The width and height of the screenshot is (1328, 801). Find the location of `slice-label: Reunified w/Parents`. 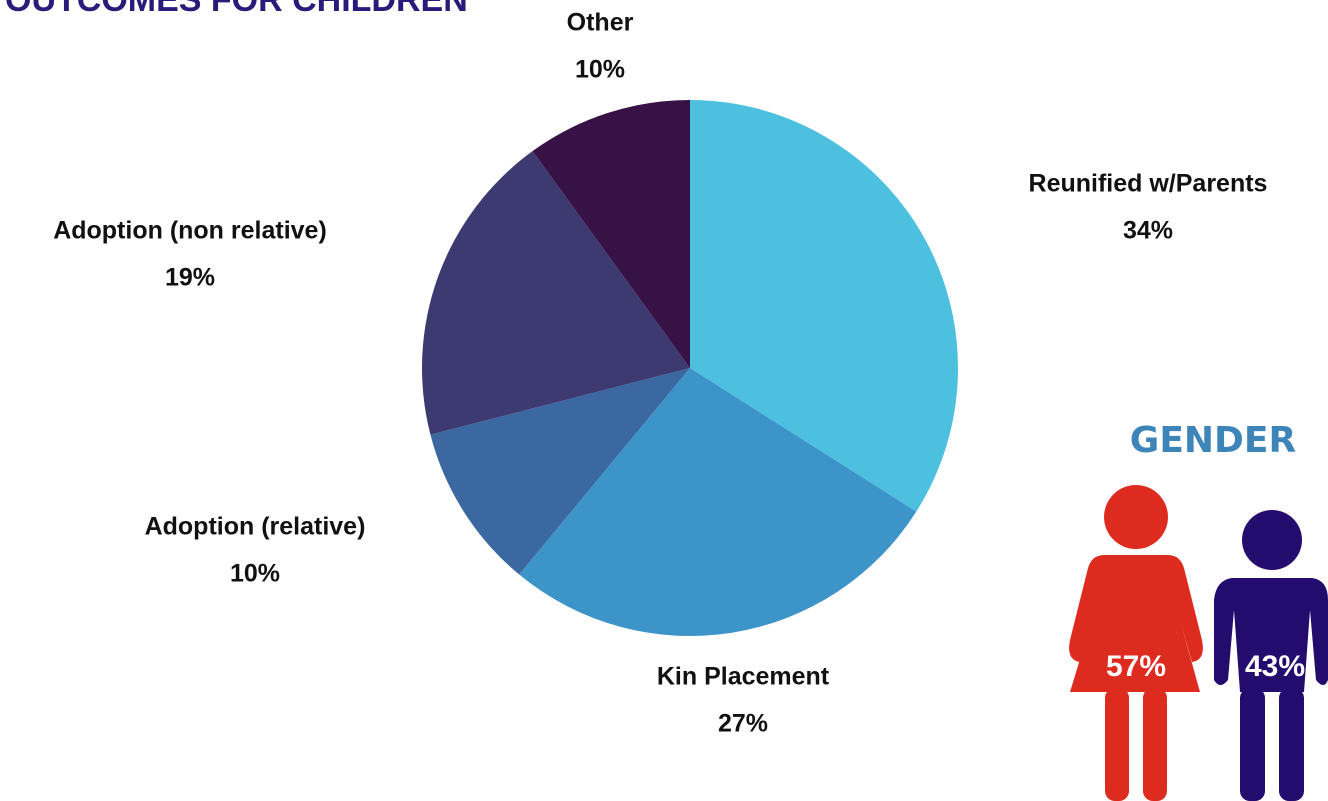

slice-label: Reunified w/Parents is located at coordinates (1148, 184).